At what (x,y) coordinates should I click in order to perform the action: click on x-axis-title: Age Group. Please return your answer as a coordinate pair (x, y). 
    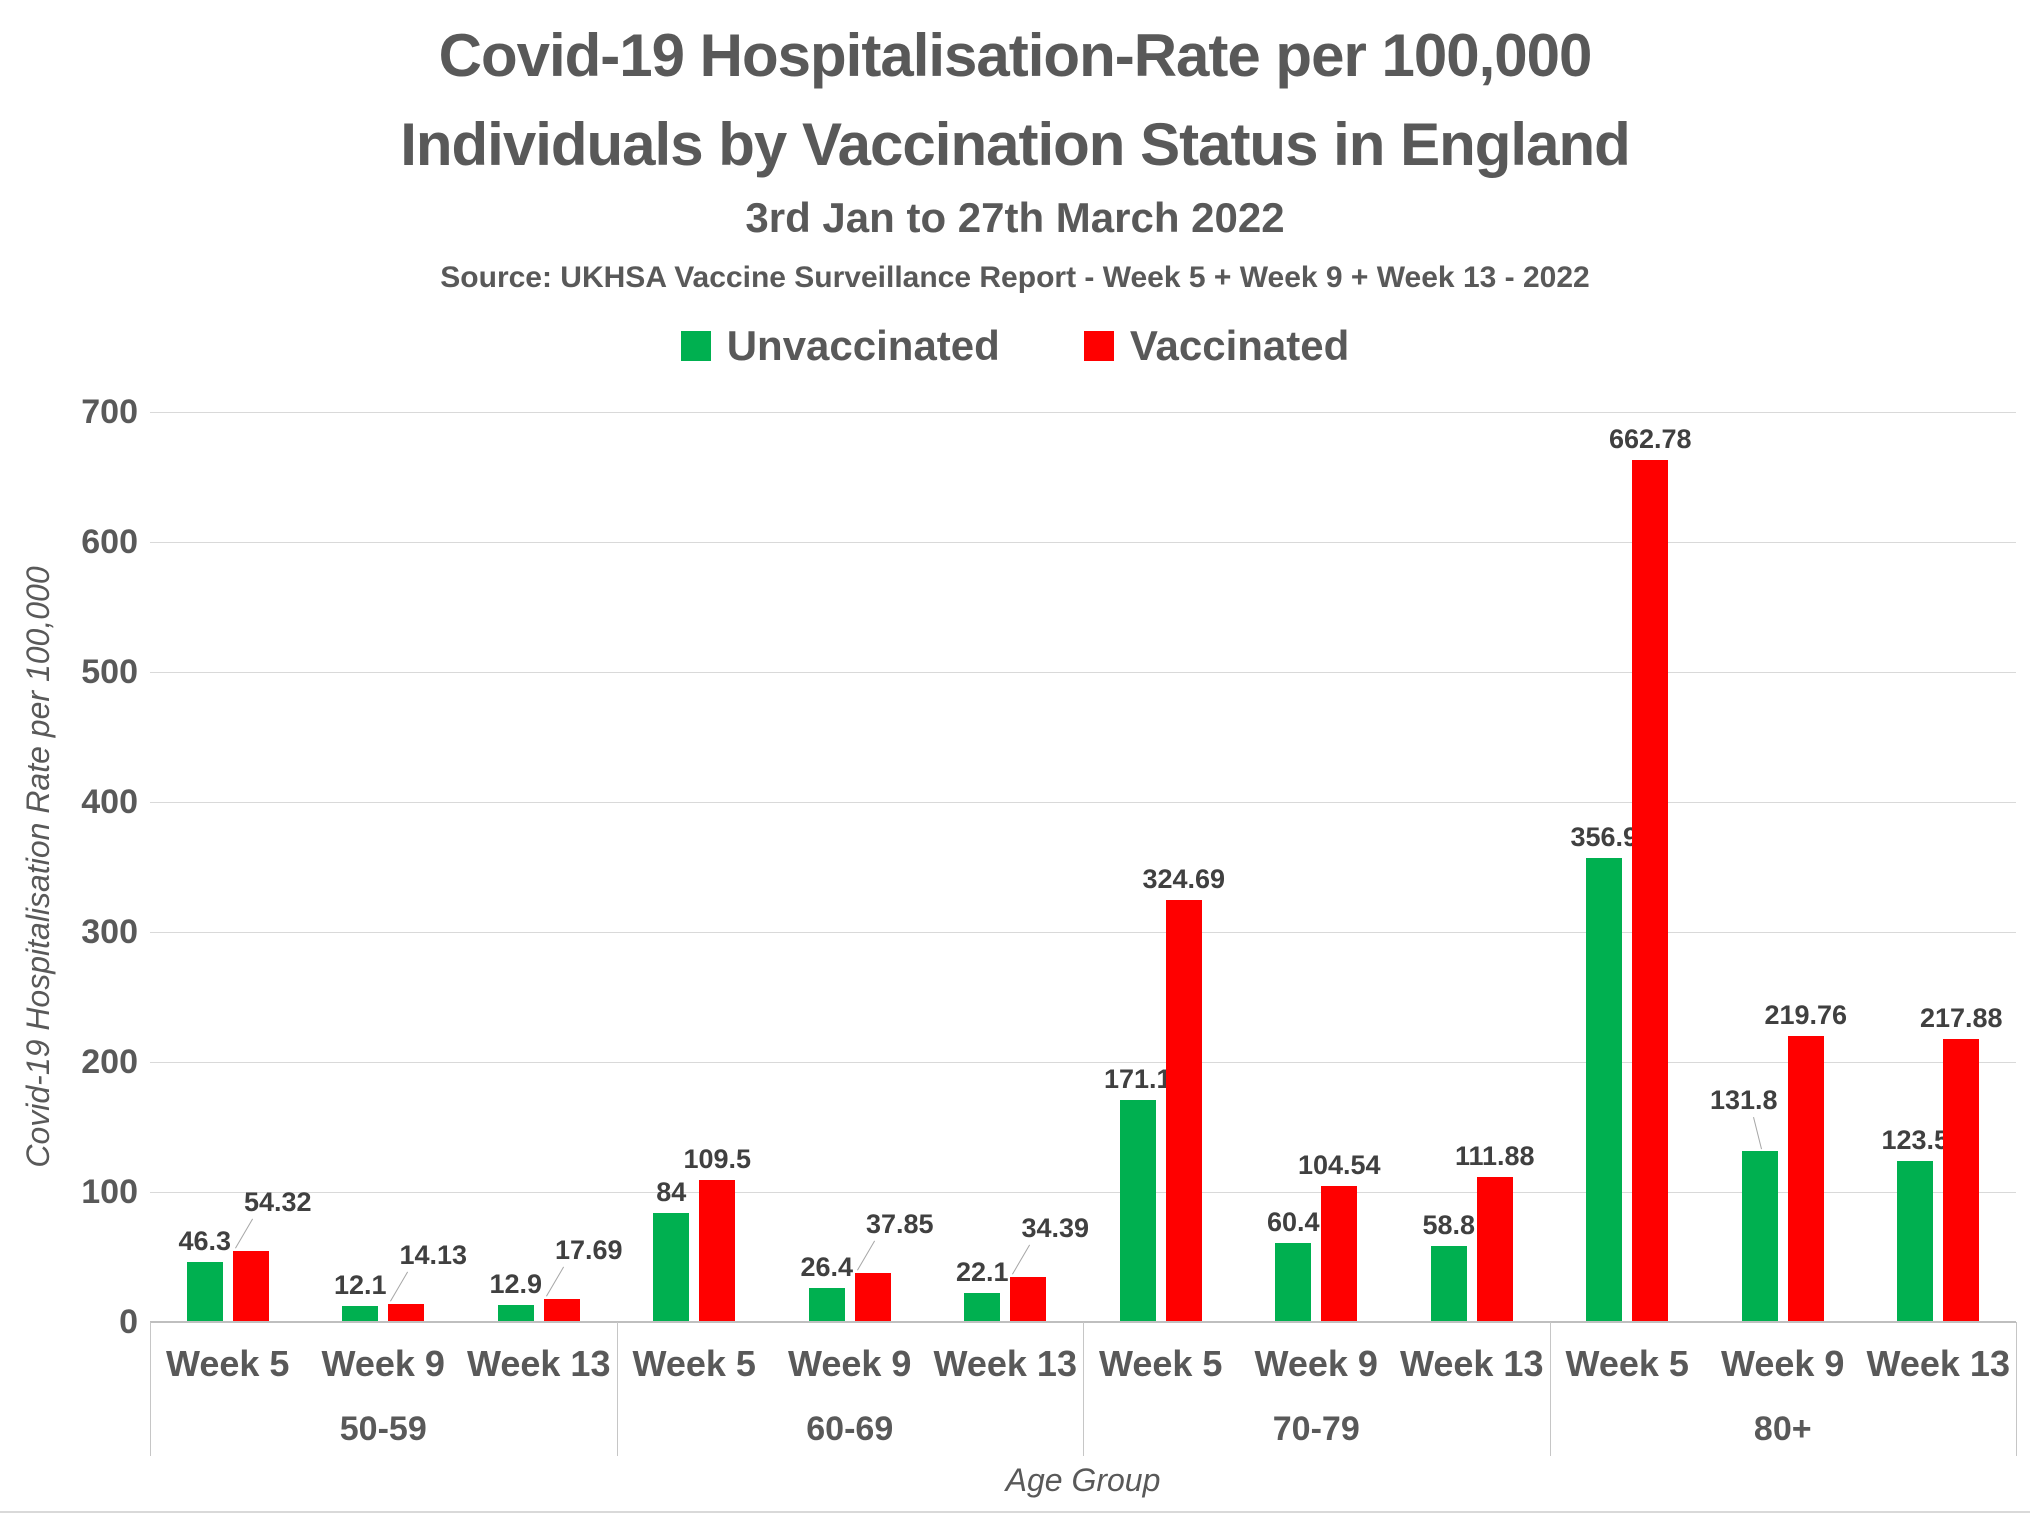
    Looking at the image, I should click on (1083, 1480).